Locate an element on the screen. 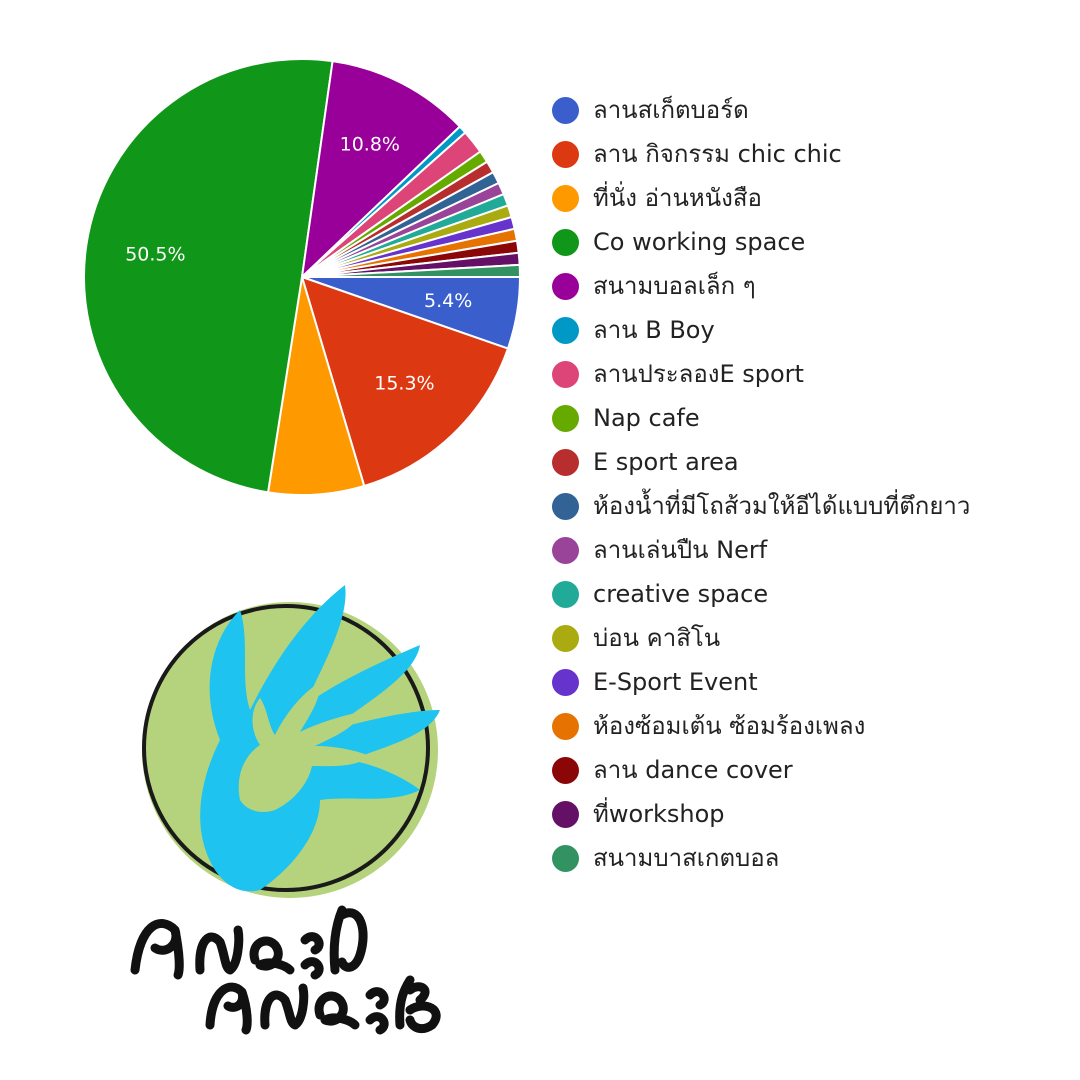 Image resolution: width=1080 pixels, height=1080 pixels. legend-label: สนามบอลเล็ก ๆ is located at coordinates (674, 286).